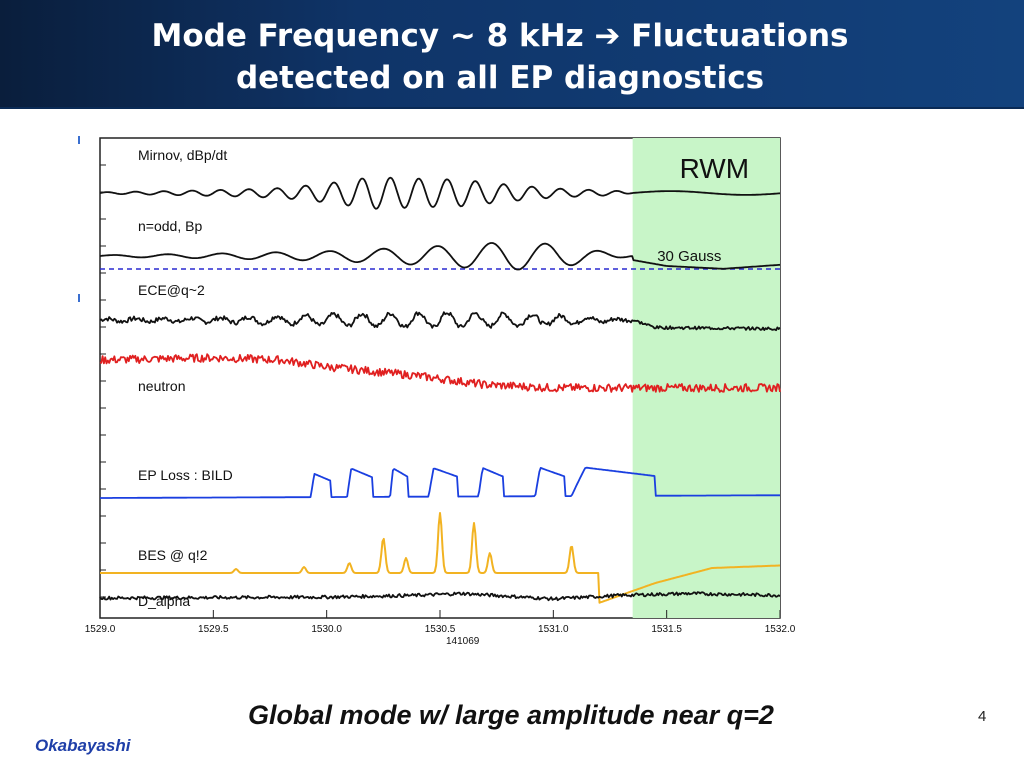 The image size is (1024, 768). I want to click on reference-line-label: 30 Gauss, so click(689, 256).